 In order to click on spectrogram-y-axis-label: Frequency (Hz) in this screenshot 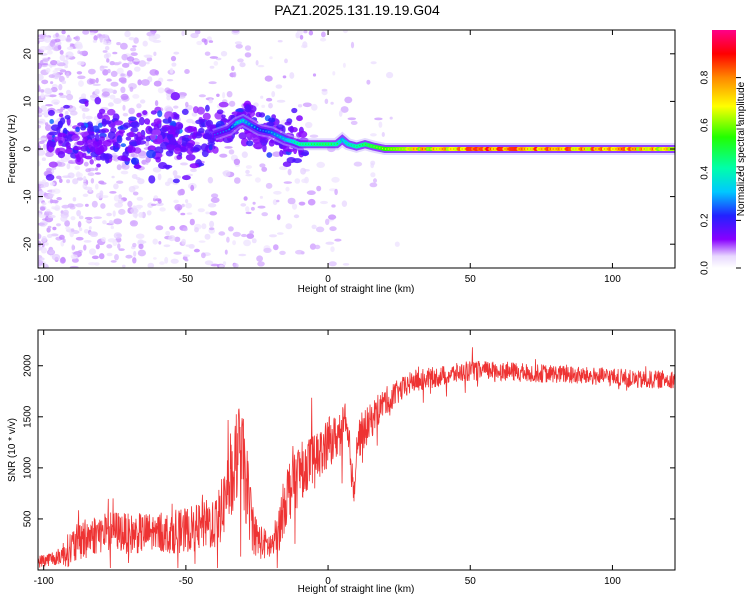, I will do `click(12, 149)`.